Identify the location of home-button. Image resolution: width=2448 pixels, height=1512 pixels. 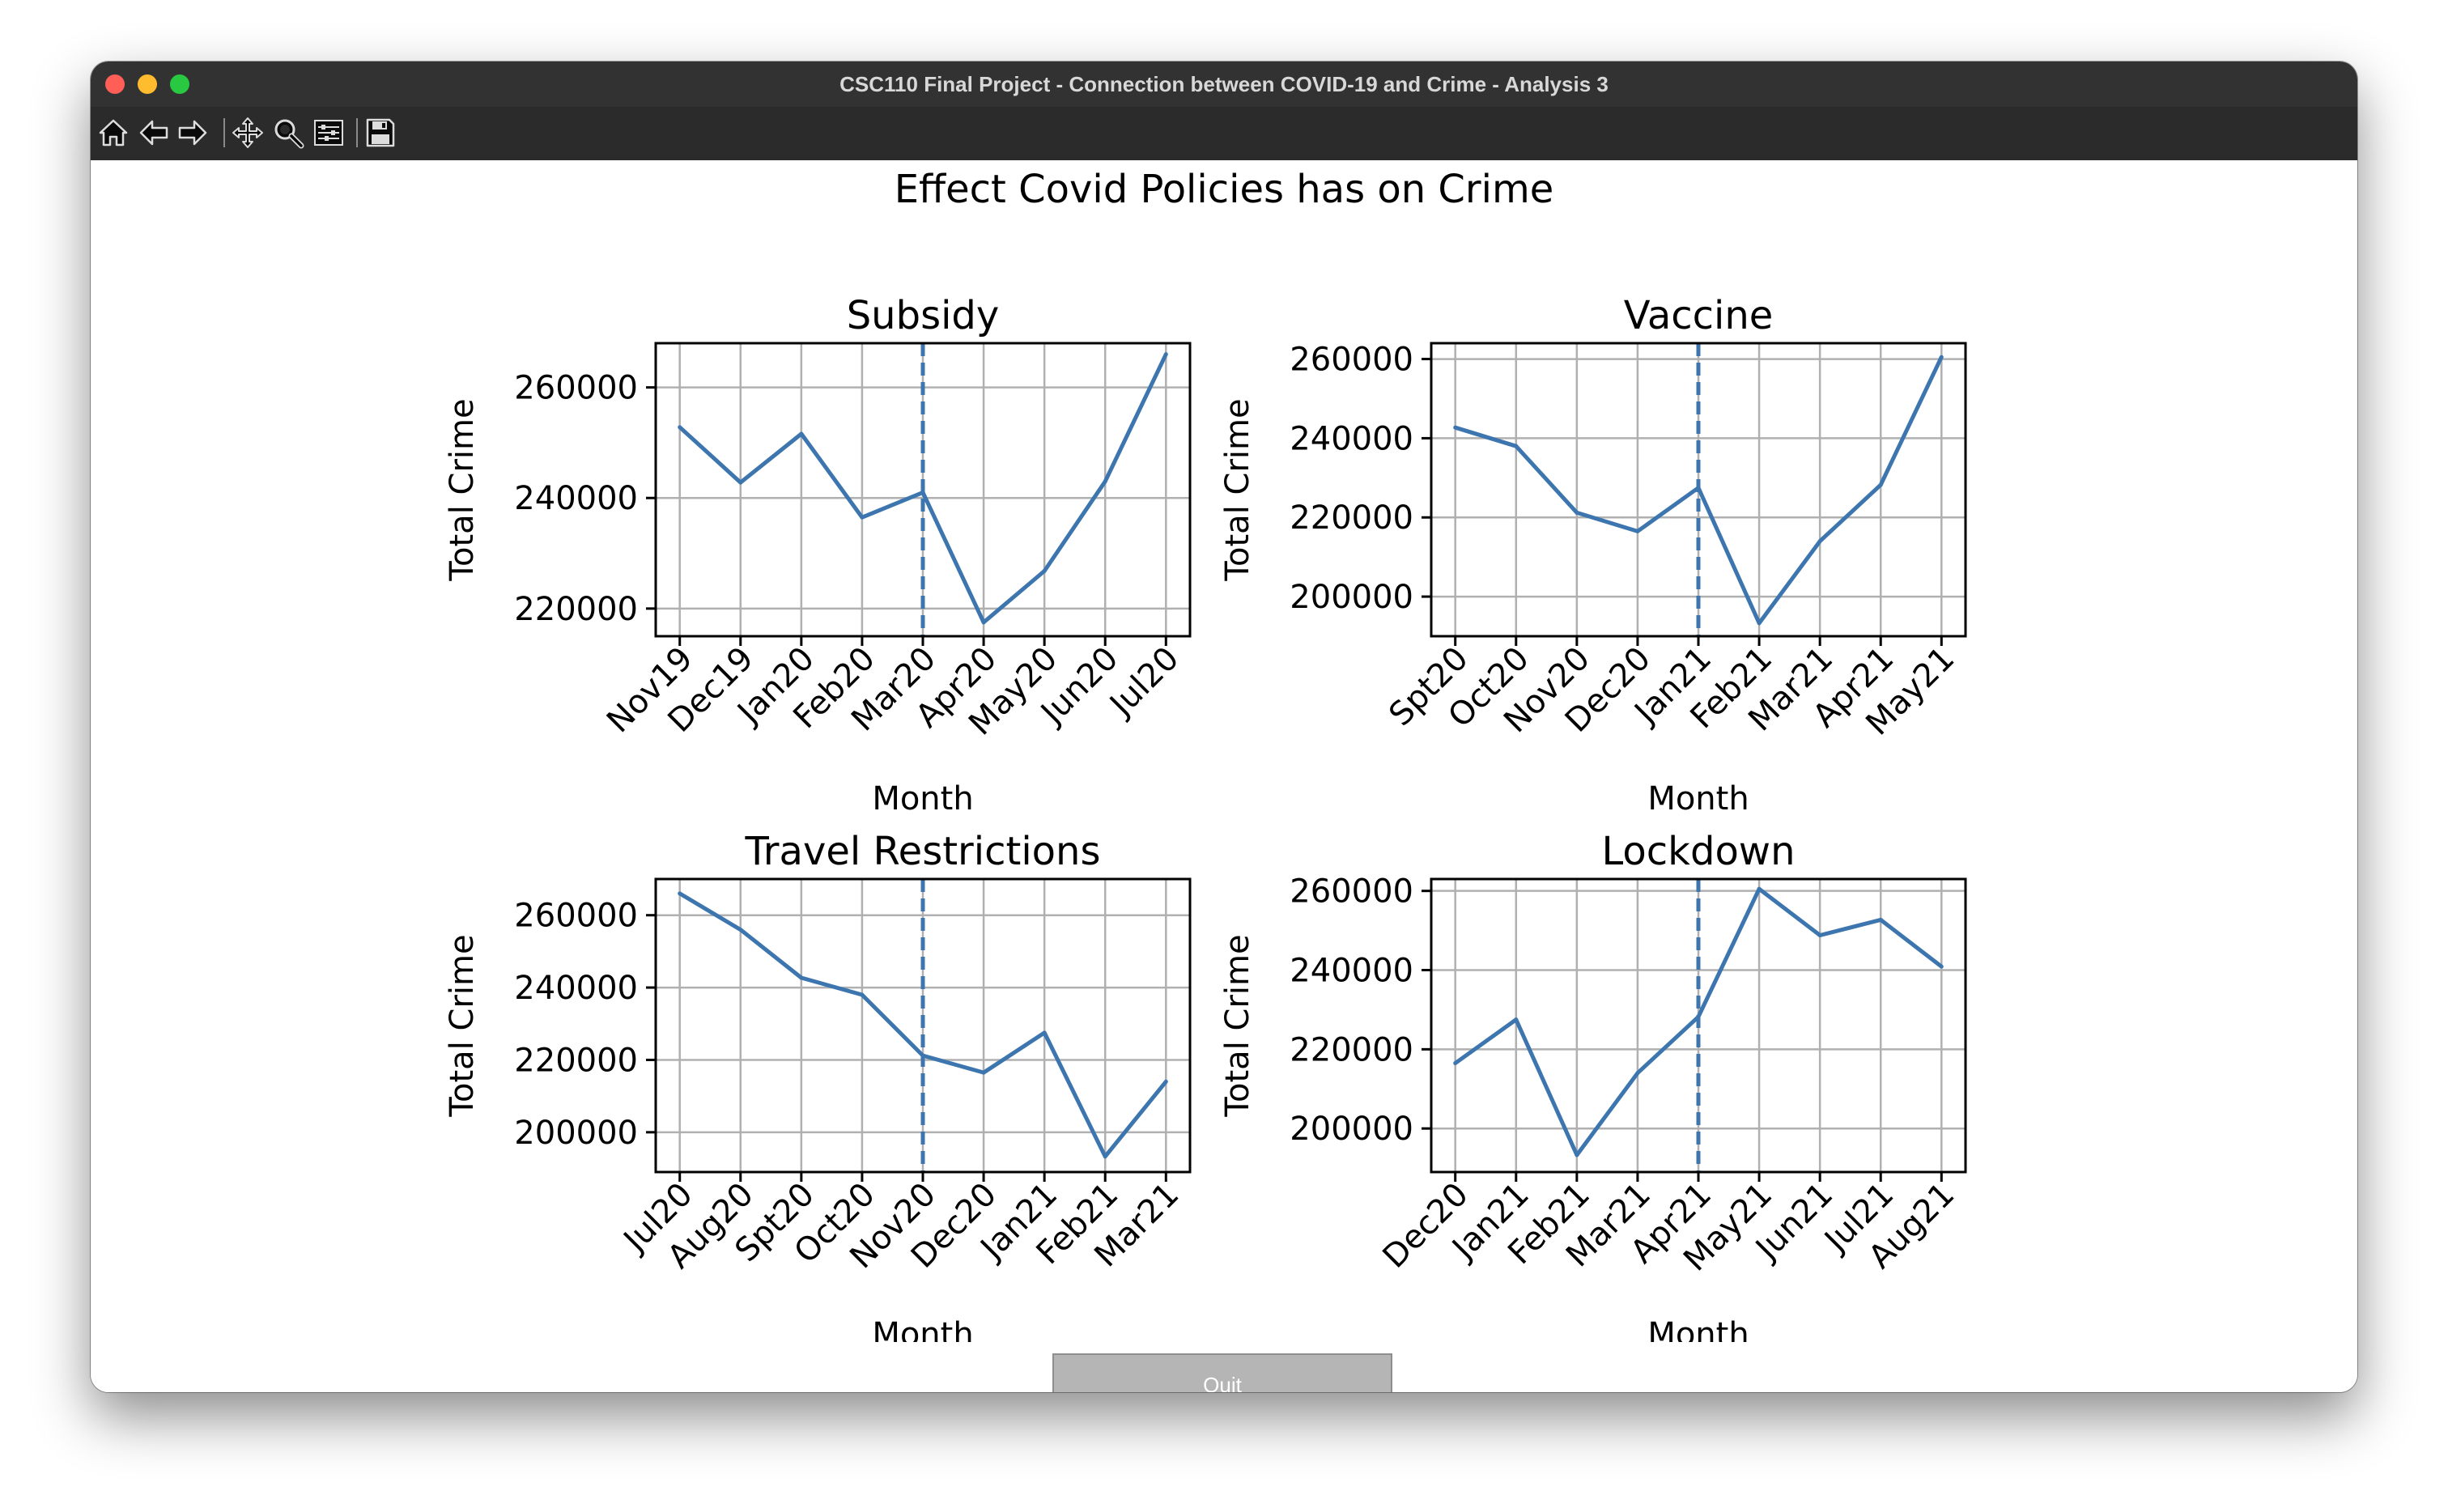
(114, 133).